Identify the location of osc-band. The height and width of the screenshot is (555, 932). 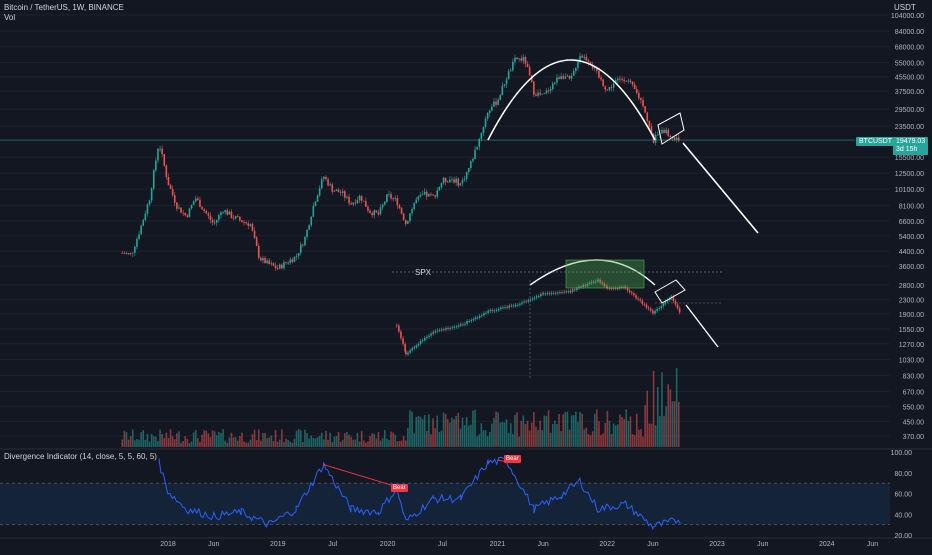
(445, 504).